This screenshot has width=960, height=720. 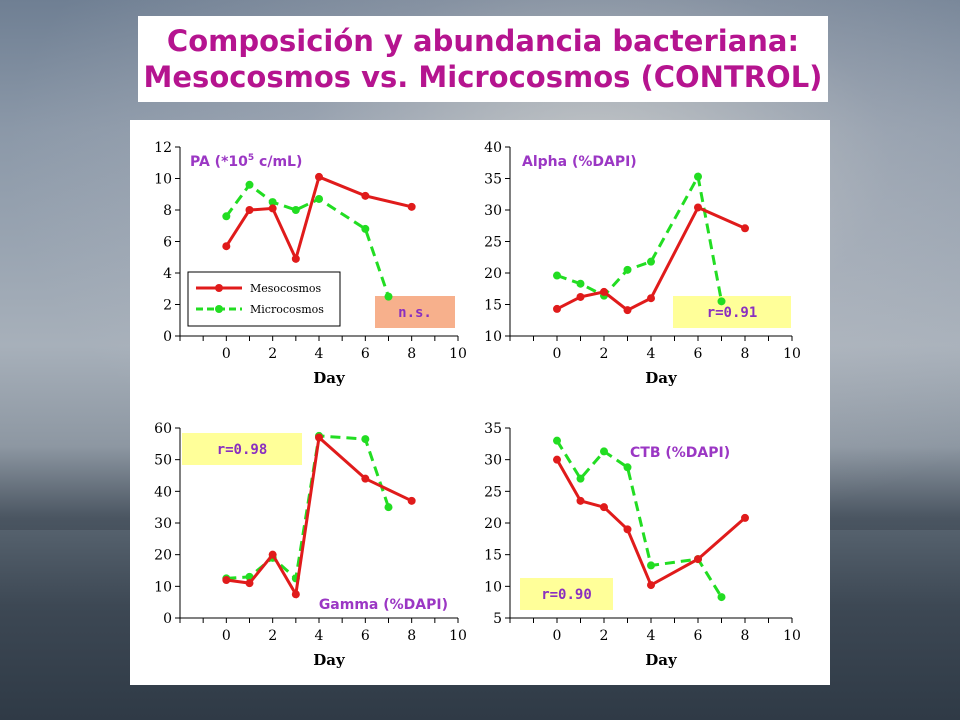 What do you see at coordinates (286, 288) in the screenshot?
I see `legend-label-mesocosmos: Mesocosmos` at bounding box center [286, 288].